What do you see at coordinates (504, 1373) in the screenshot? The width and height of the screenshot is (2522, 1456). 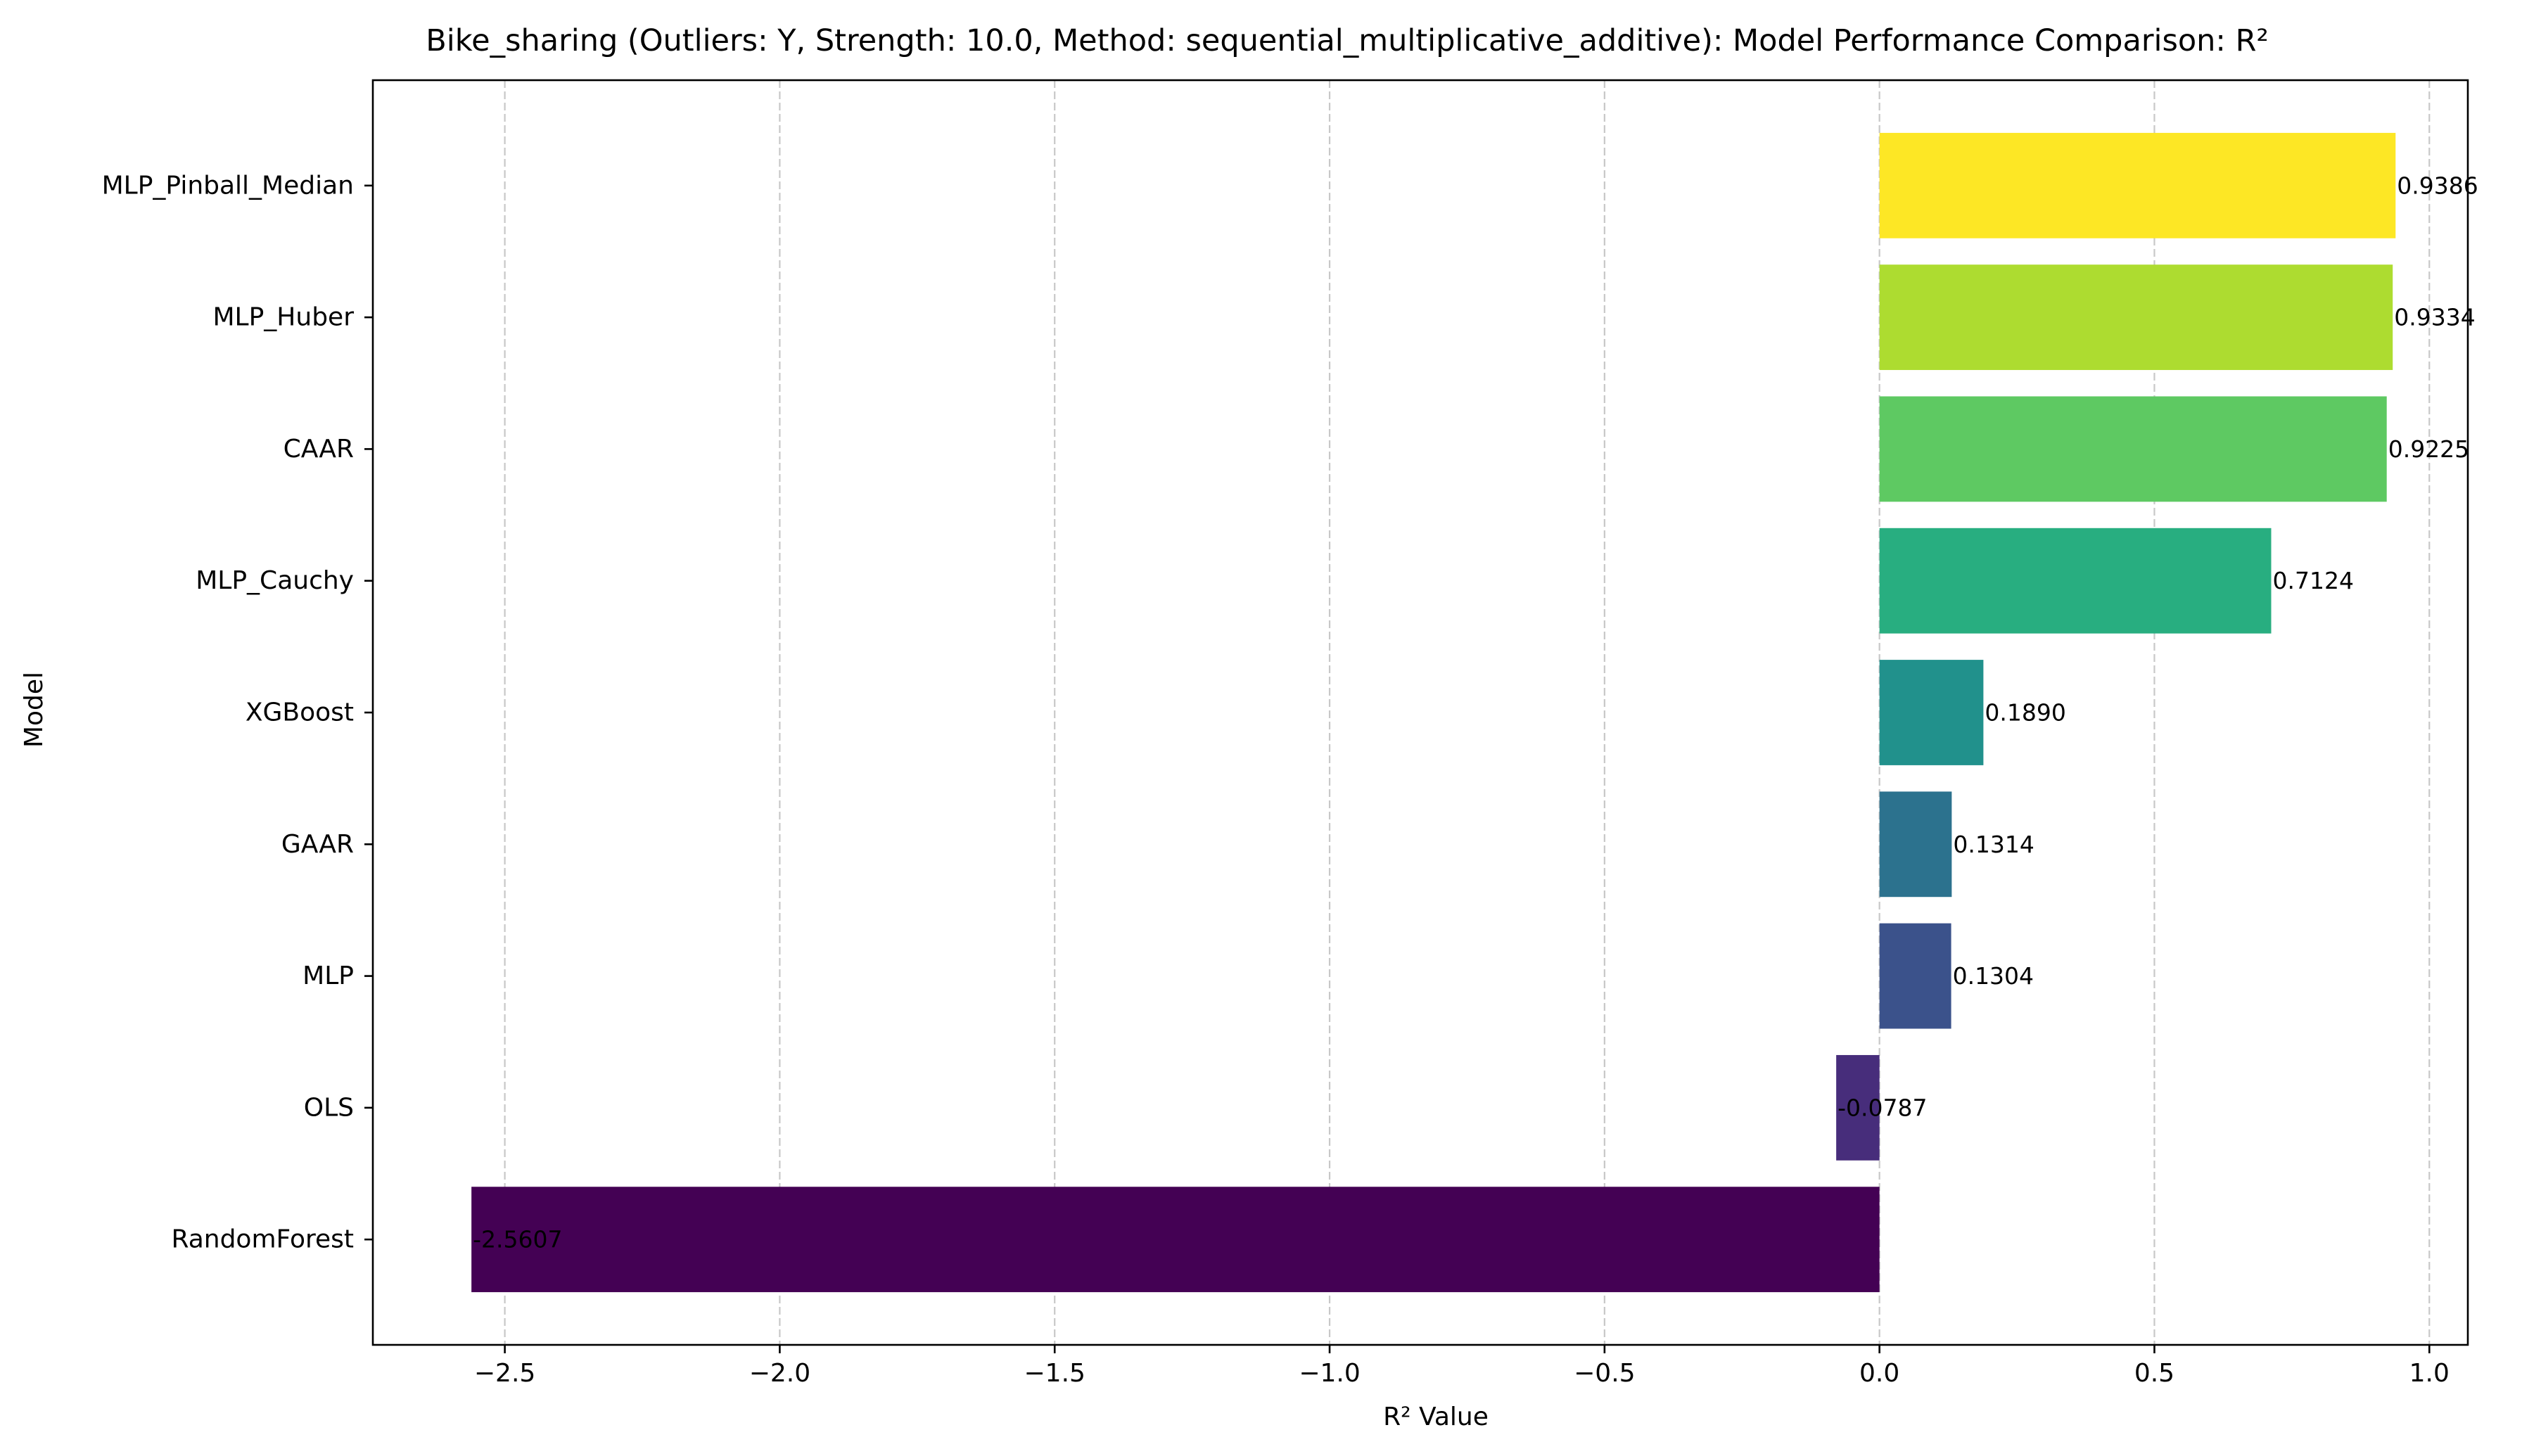 I see `x-tick-label: −2.5` at bounding box center [504, 1373].